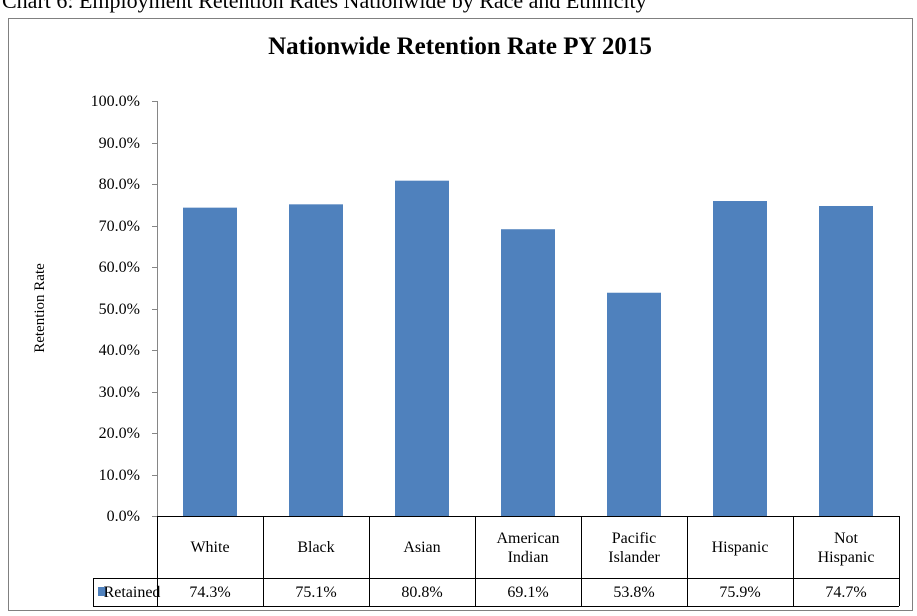  I want to click on x-tick-label: American Indian, so click(528, 547).